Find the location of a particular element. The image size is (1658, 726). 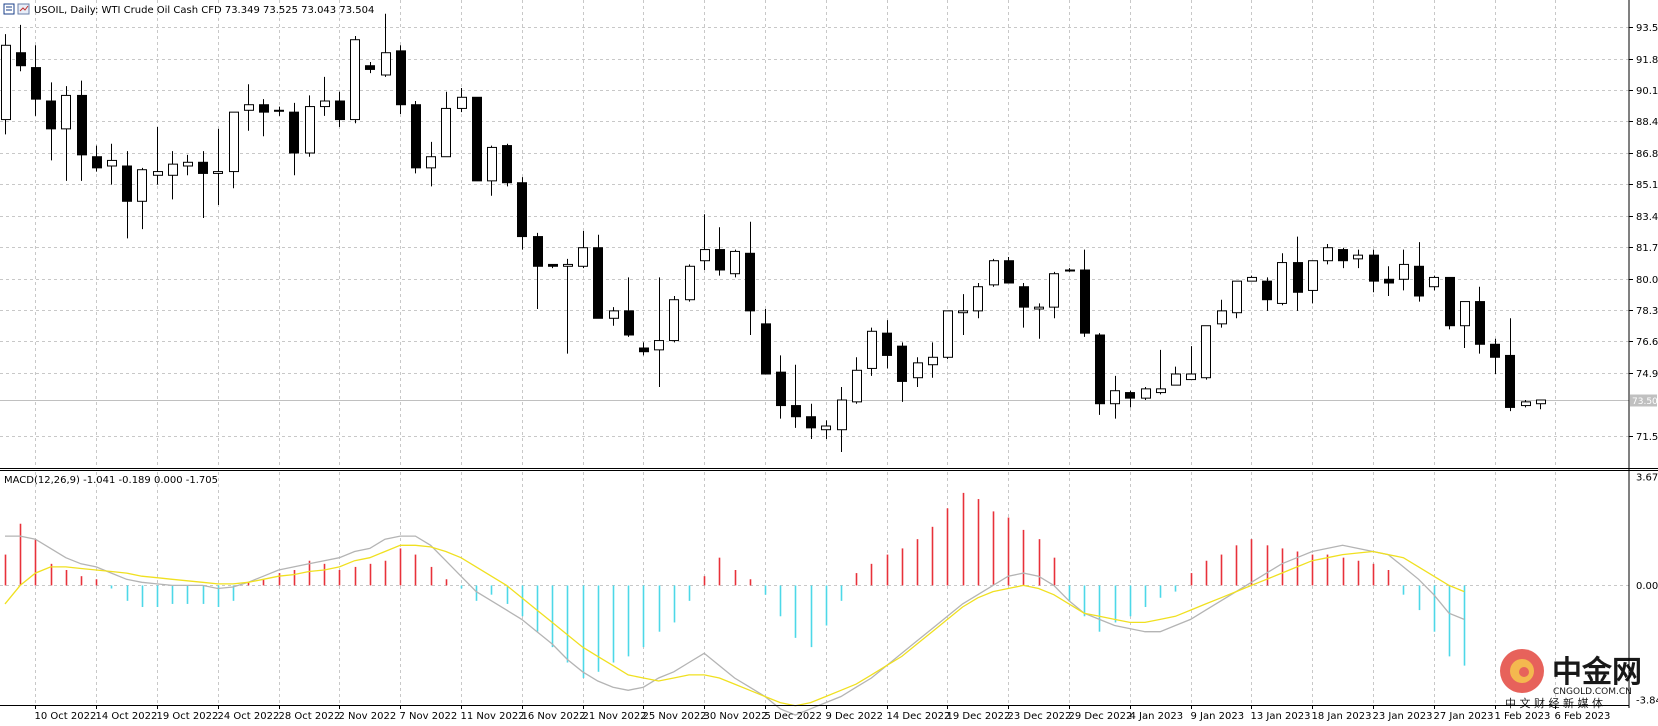

current-price-tag is located at coordinates (1643, 400).